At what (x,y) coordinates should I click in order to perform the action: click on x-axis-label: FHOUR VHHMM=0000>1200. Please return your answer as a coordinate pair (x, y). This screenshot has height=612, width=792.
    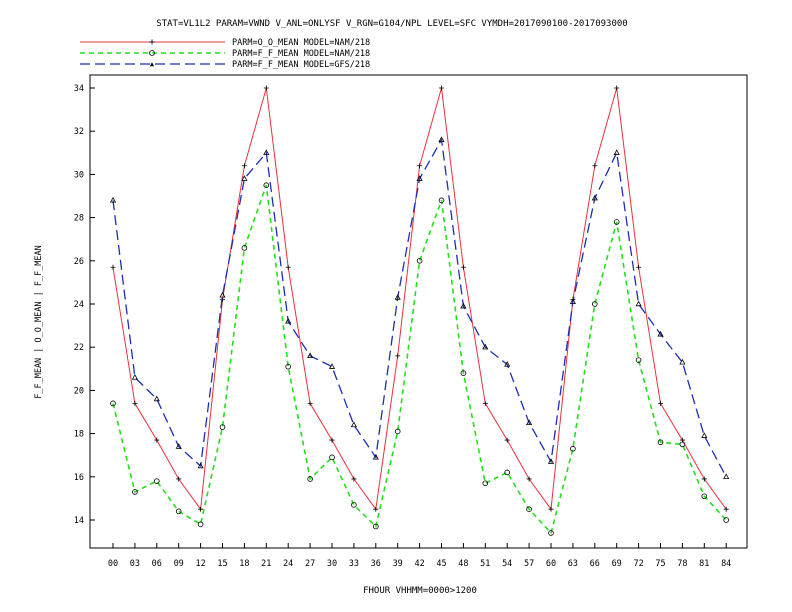
    Looking at the image, I should click on (420, 591).